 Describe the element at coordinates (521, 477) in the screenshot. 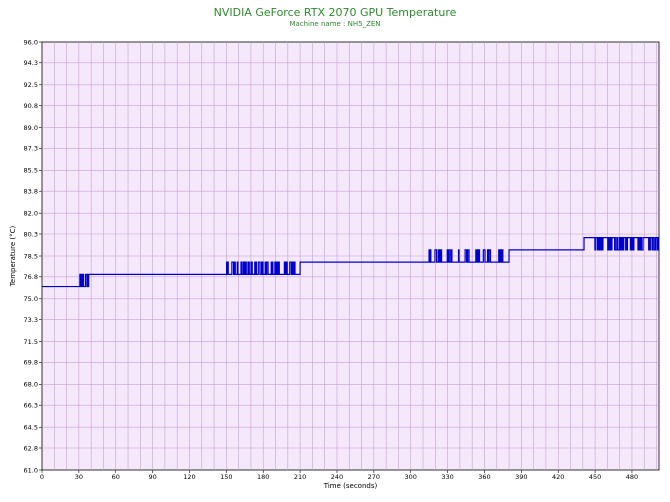

I see `x-tick-label: 390` at that location.